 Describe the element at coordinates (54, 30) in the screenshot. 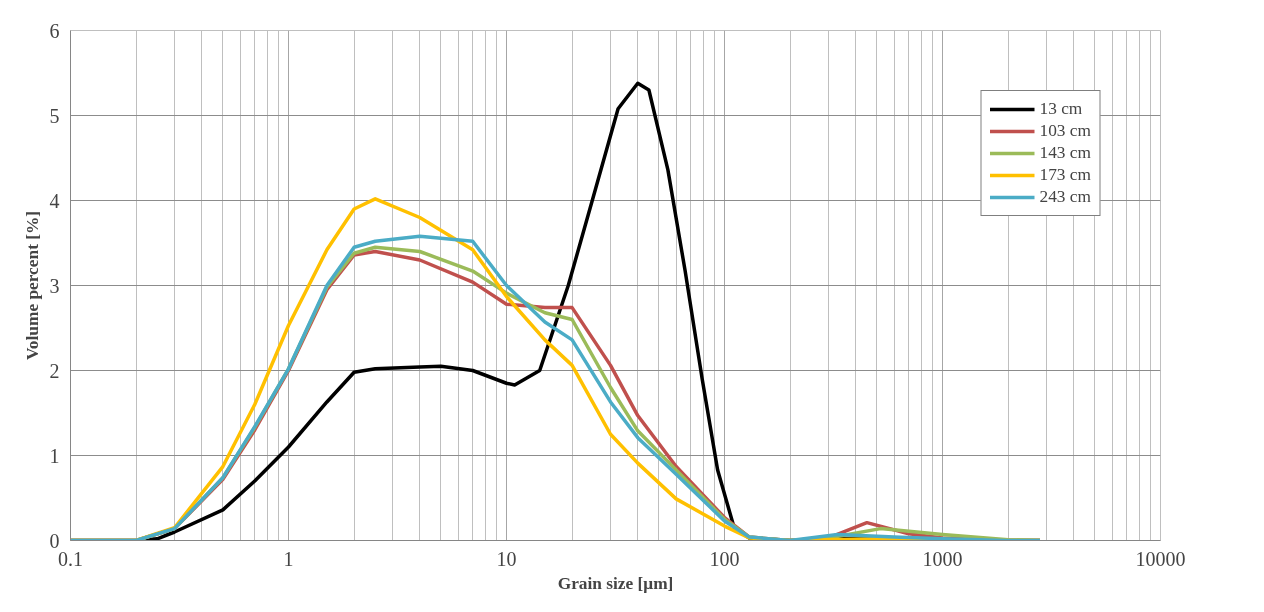

I see `y-tick-label: 6` at that location.